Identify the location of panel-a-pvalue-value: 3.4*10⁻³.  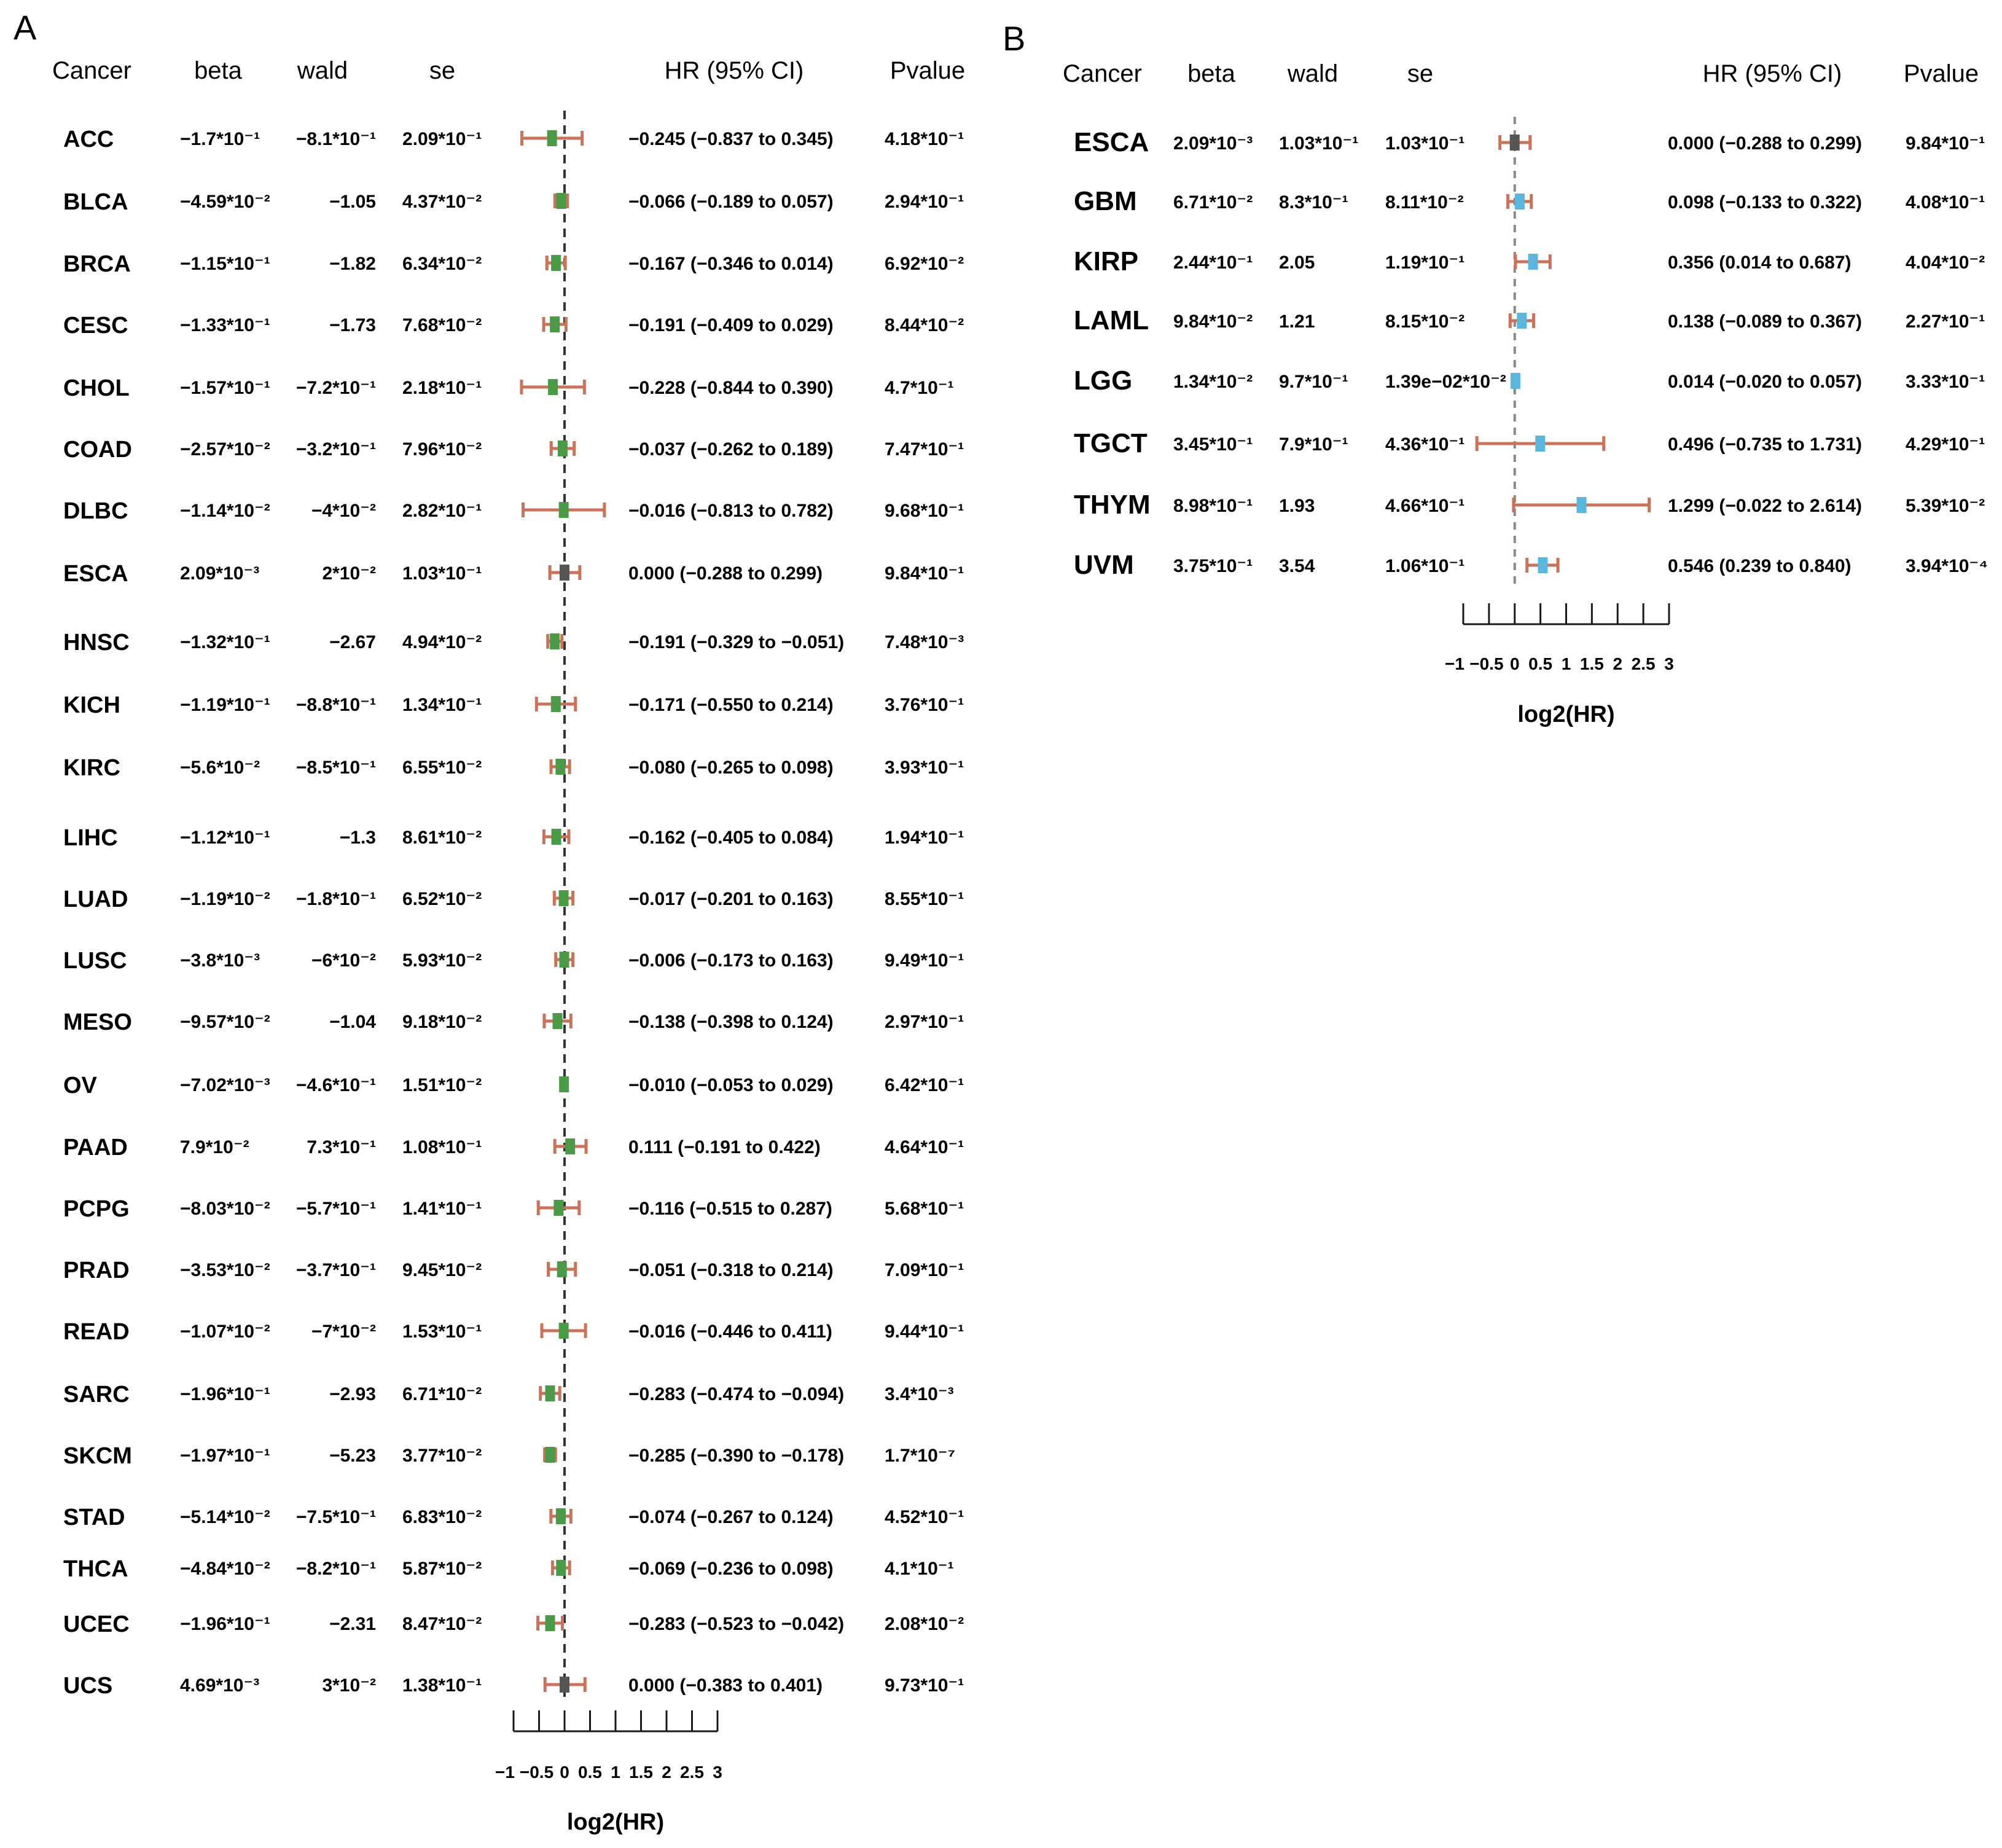
(920, 1394).